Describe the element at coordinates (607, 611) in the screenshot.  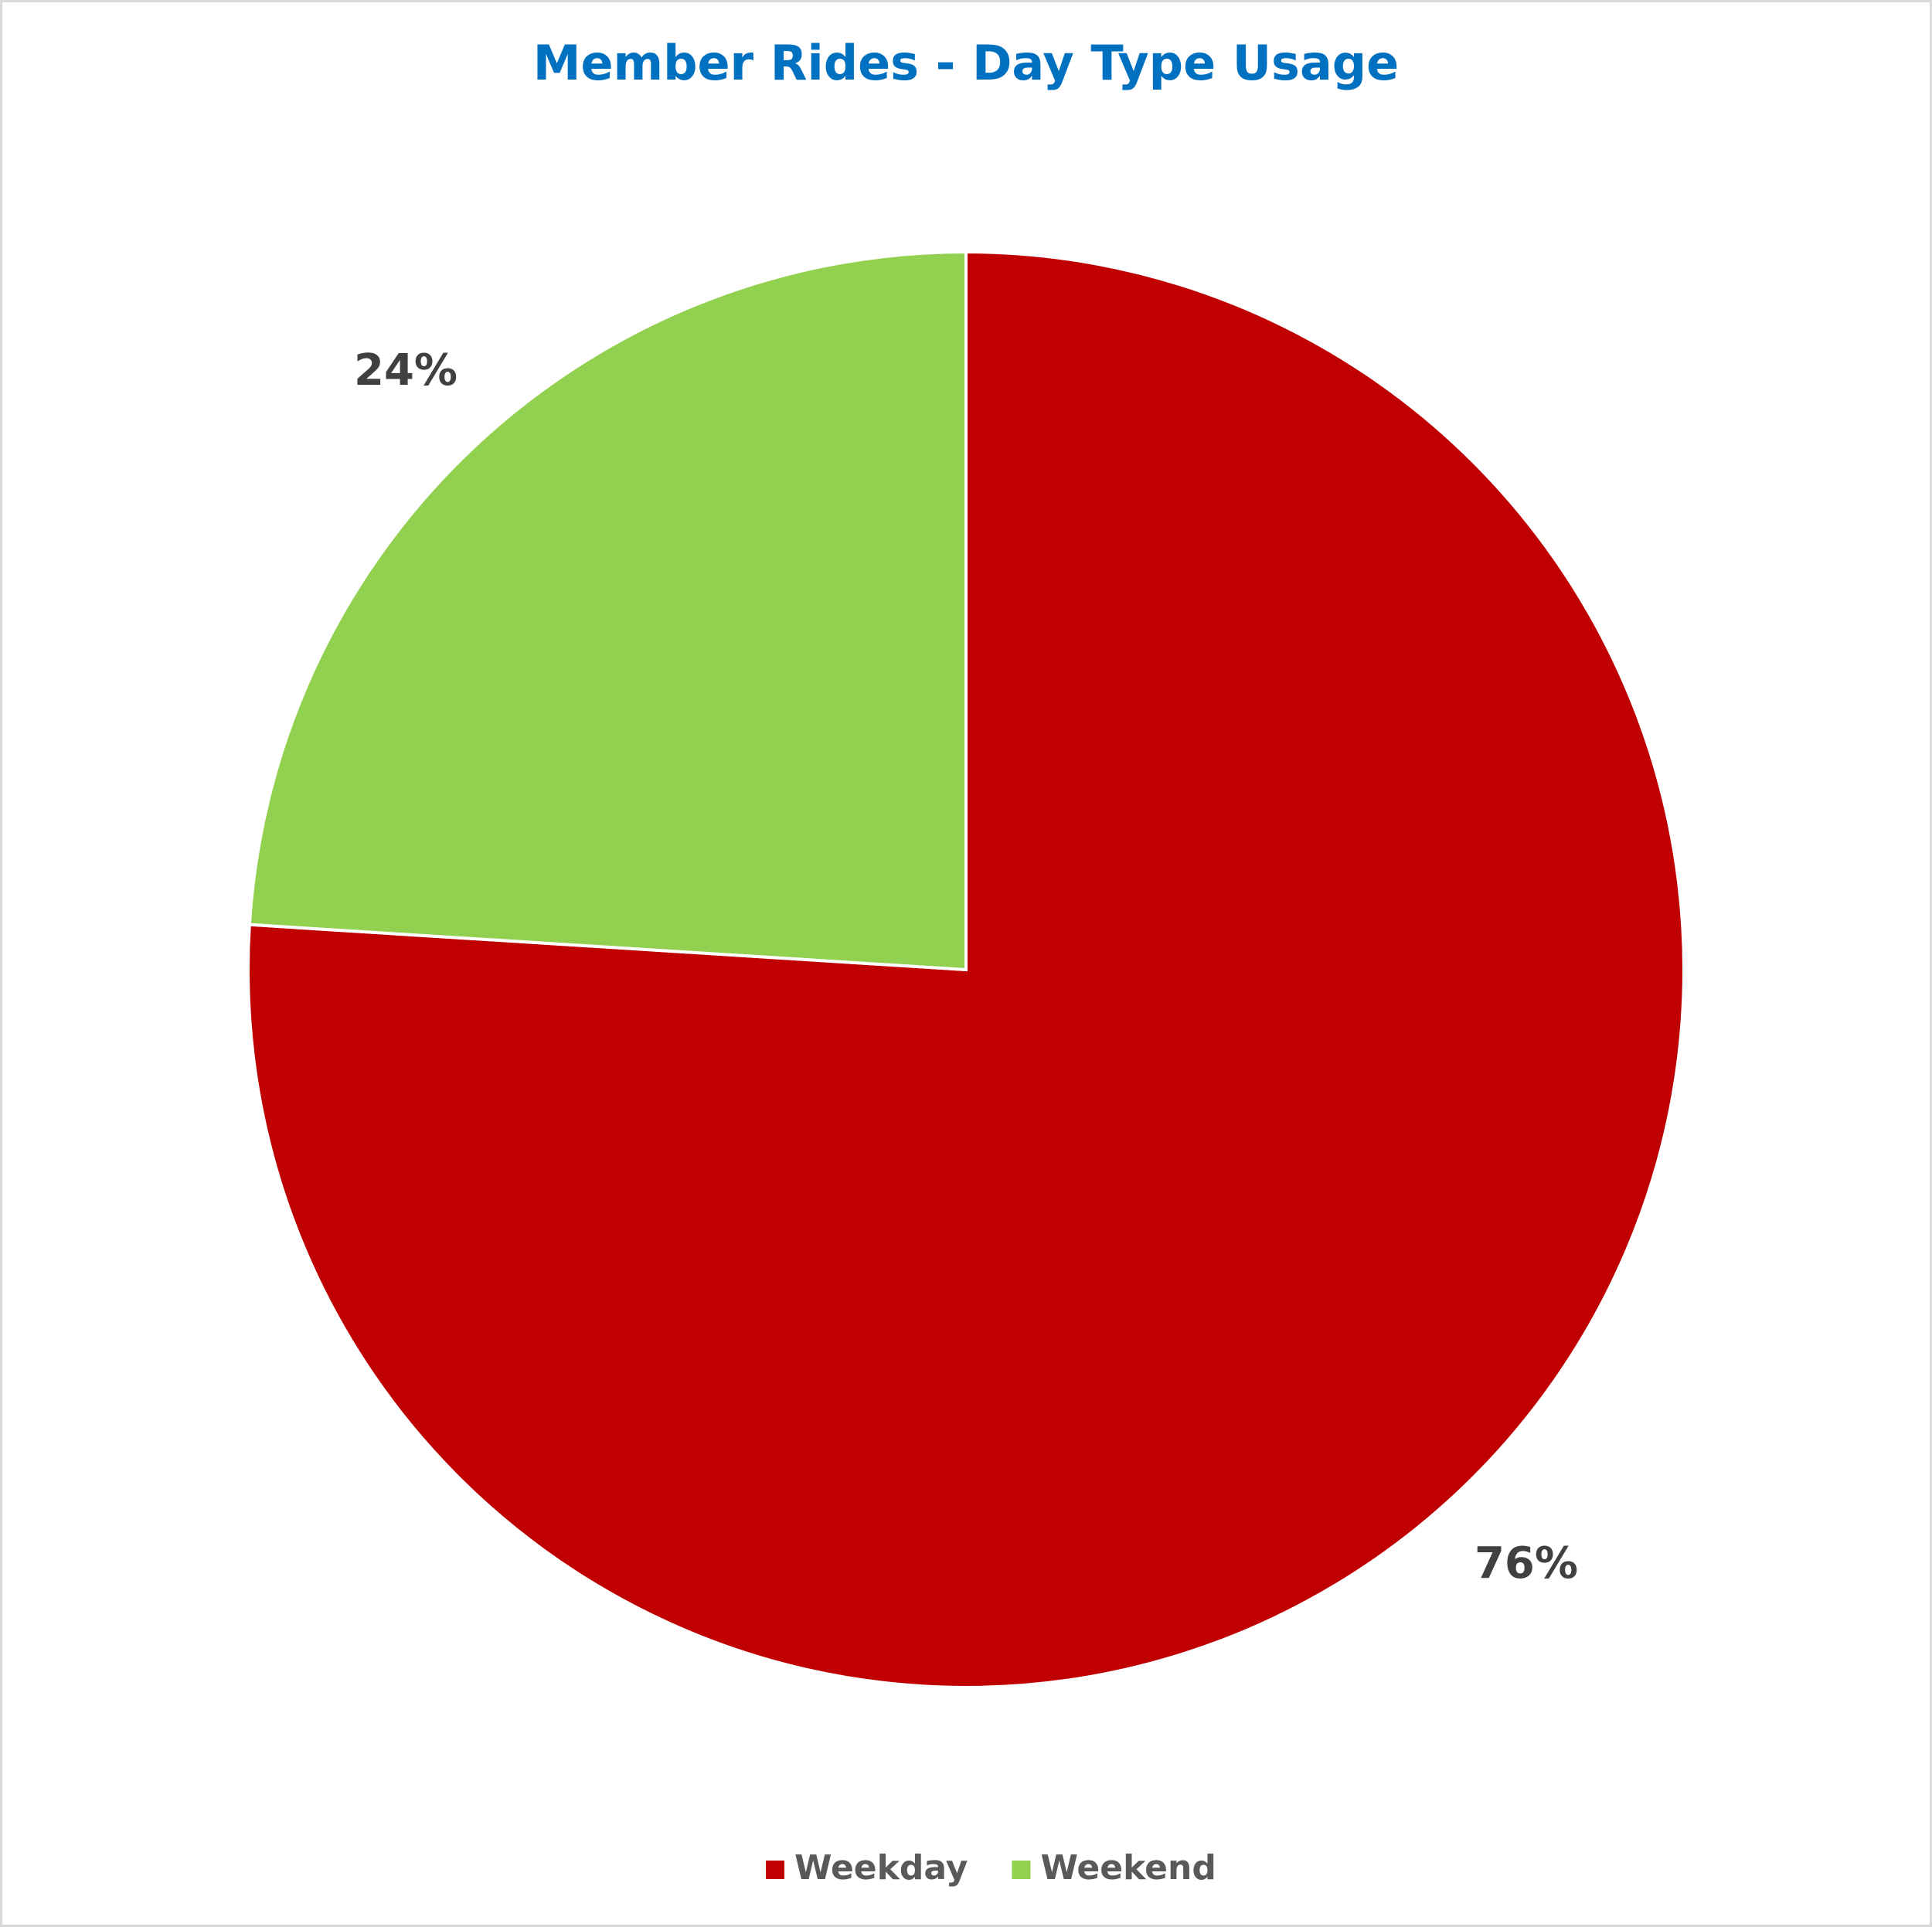
I see `pie-slice` at that location.